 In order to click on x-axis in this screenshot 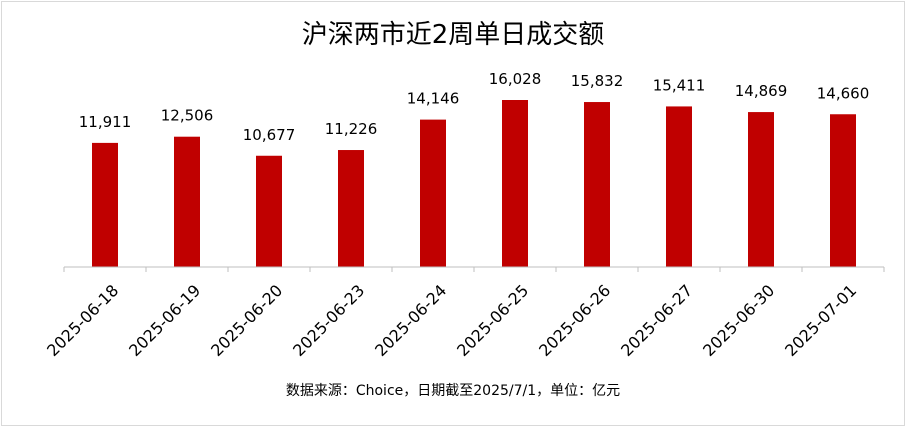, I will do `click(474, 269)`.